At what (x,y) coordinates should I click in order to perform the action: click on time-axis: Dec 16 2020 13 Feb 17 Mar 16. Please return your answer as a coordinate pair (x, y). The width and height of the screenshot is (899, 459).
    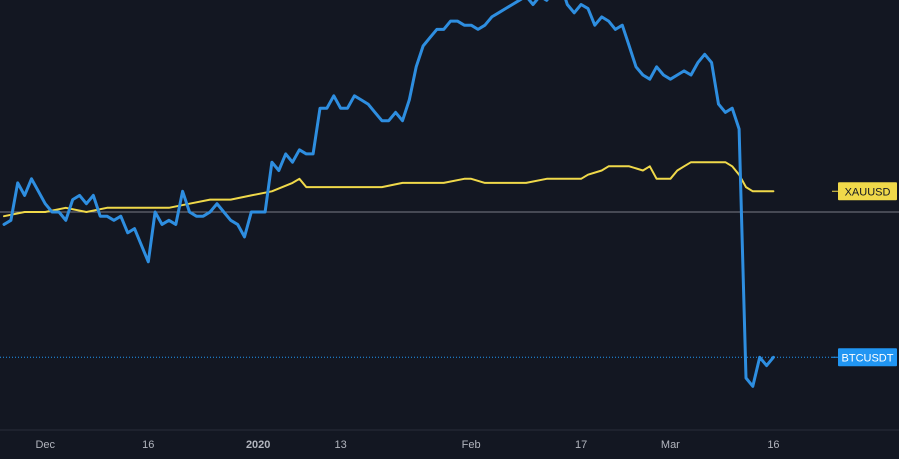
    Looking at the image, I should click on (449, 440).